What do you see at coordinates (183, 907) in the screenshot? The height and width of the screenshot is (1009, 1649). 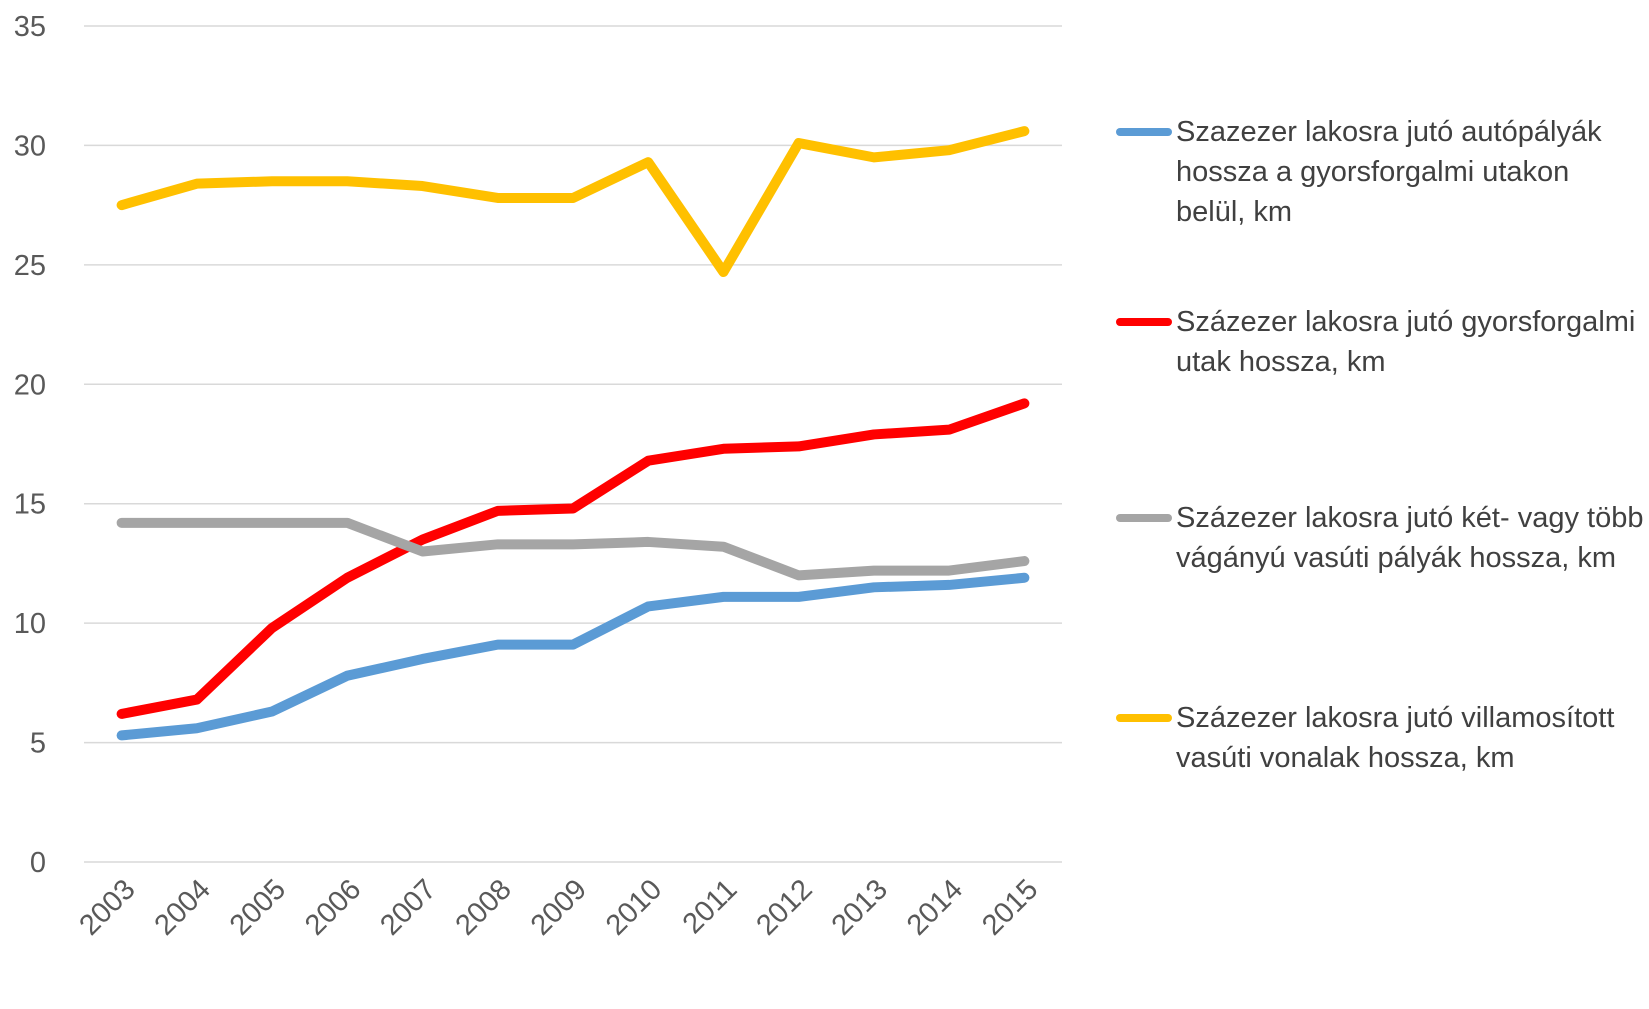 I see `x-tick-label: 2004` at bounding box center [183, 907].